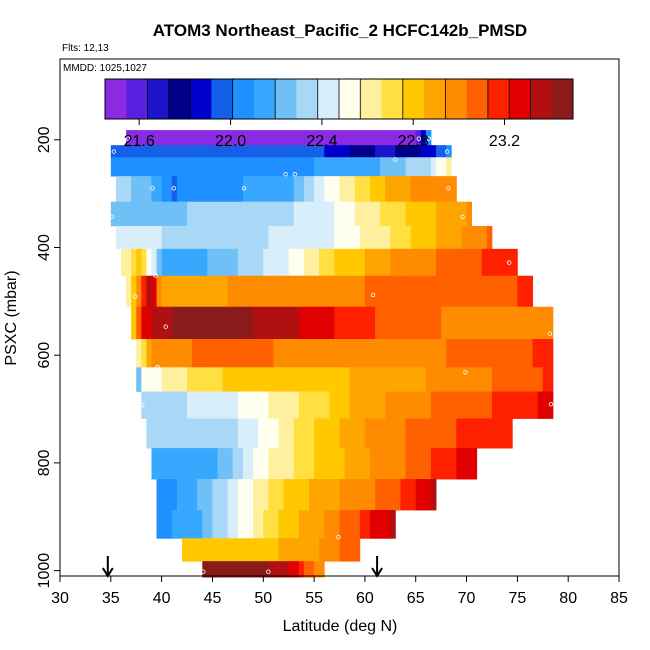 Image resolution: width=650 pixels, height=650 pixels. What do you see at coordinates (162, 598) in the screenshot?
I see `x-tick-label: 40` at bounding box center [162, 598].